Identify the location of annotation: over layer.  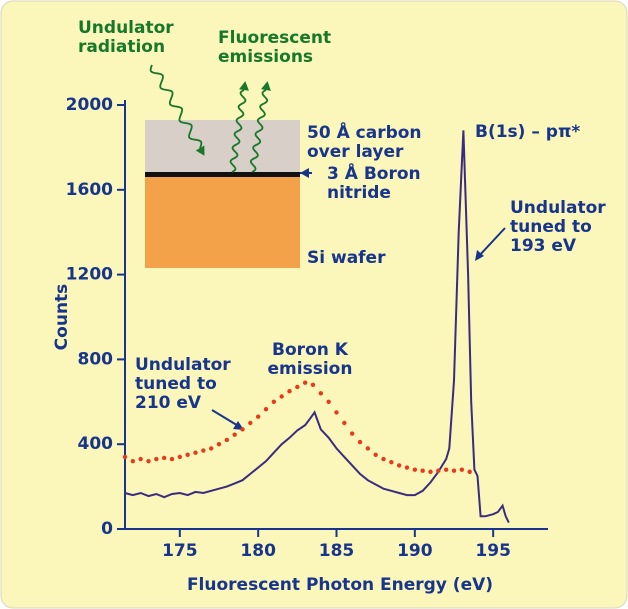
(355, 152).